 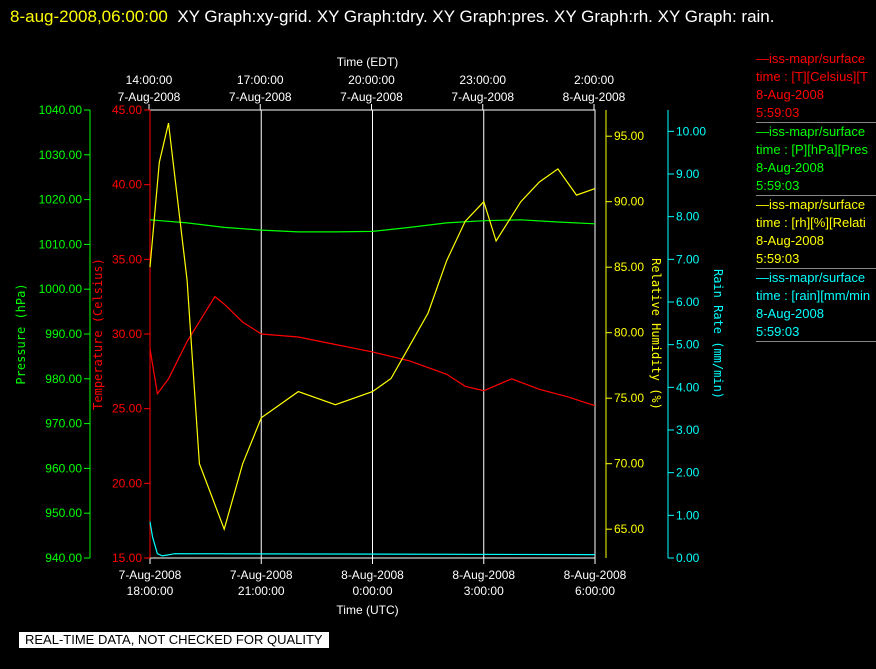 What do you see at coordinates (61, 110) in the screenshot?
I see `pressure-tick-label: 1040.00` at bounding box center [61, 110].